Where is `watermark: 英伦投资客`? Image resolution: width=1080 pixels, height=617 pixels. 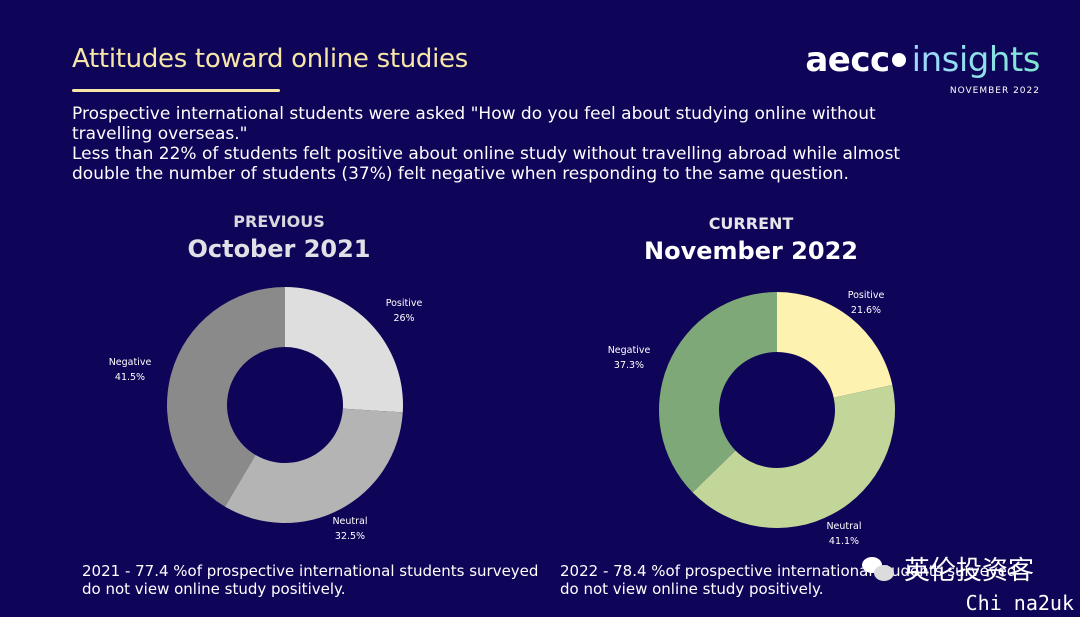 watermark: 英伦投资客 is located at coordinates (948, 568).